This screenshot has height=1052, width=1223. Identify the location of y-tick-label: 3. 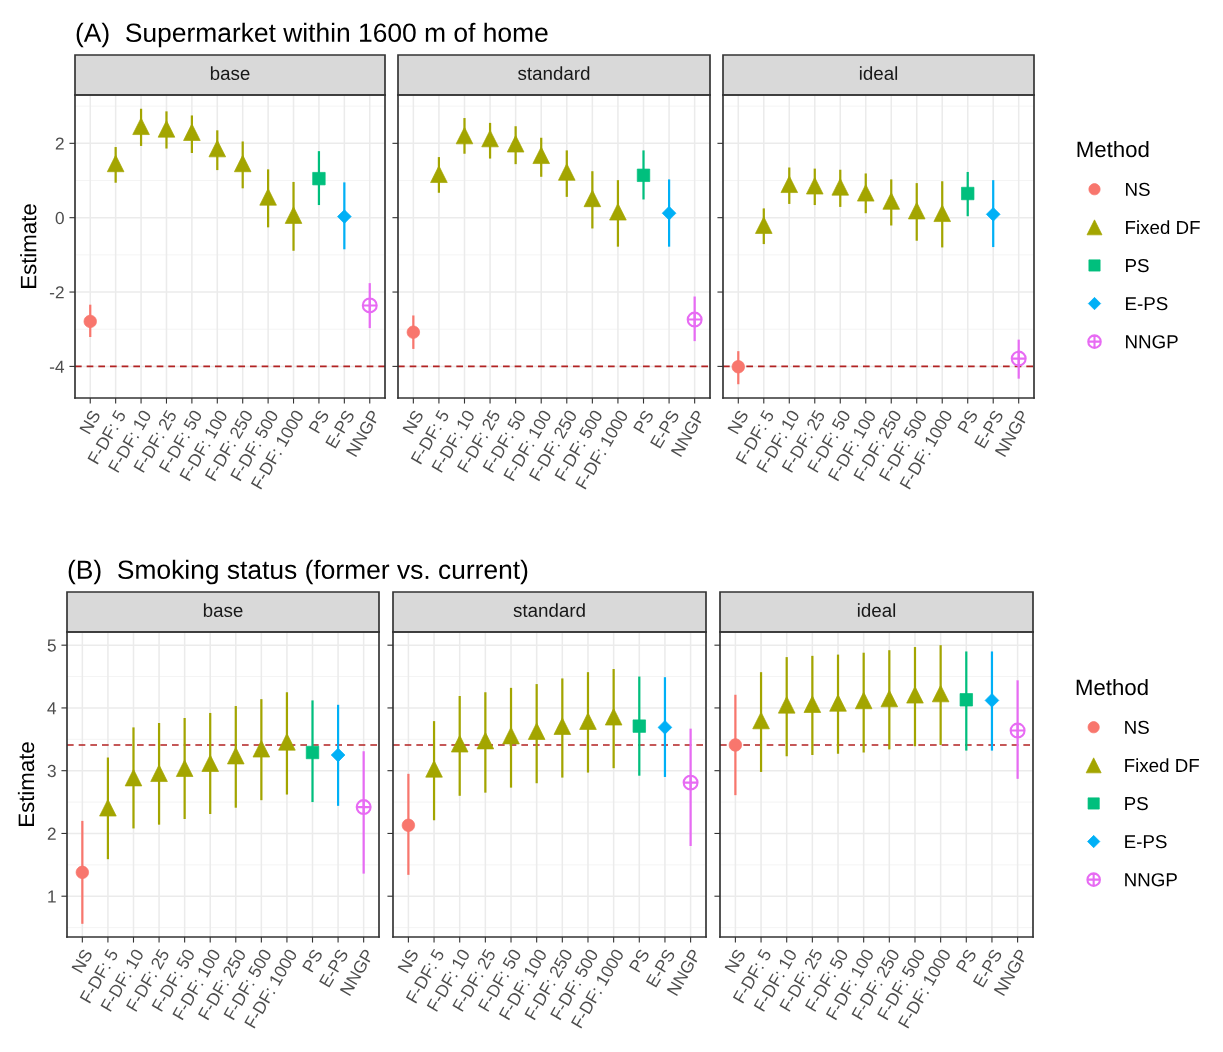
(51, 771).